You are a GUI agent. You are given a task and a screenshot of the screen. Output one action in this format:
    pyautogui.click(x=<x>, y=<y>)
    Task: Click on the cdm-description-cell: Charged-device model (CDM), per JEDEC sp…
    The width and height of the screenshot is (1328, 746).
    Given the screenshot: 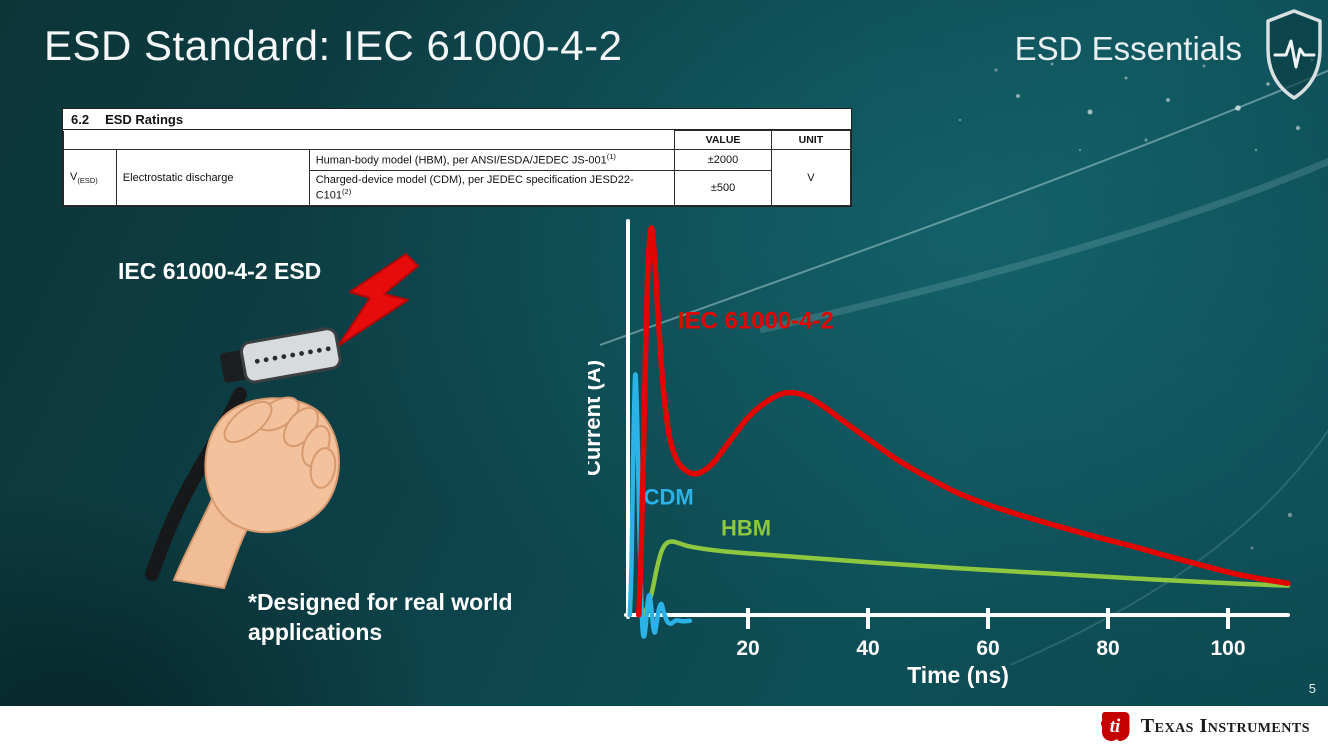 What is the action you would take?
    pyautogui.click(x=492, y=188)
    